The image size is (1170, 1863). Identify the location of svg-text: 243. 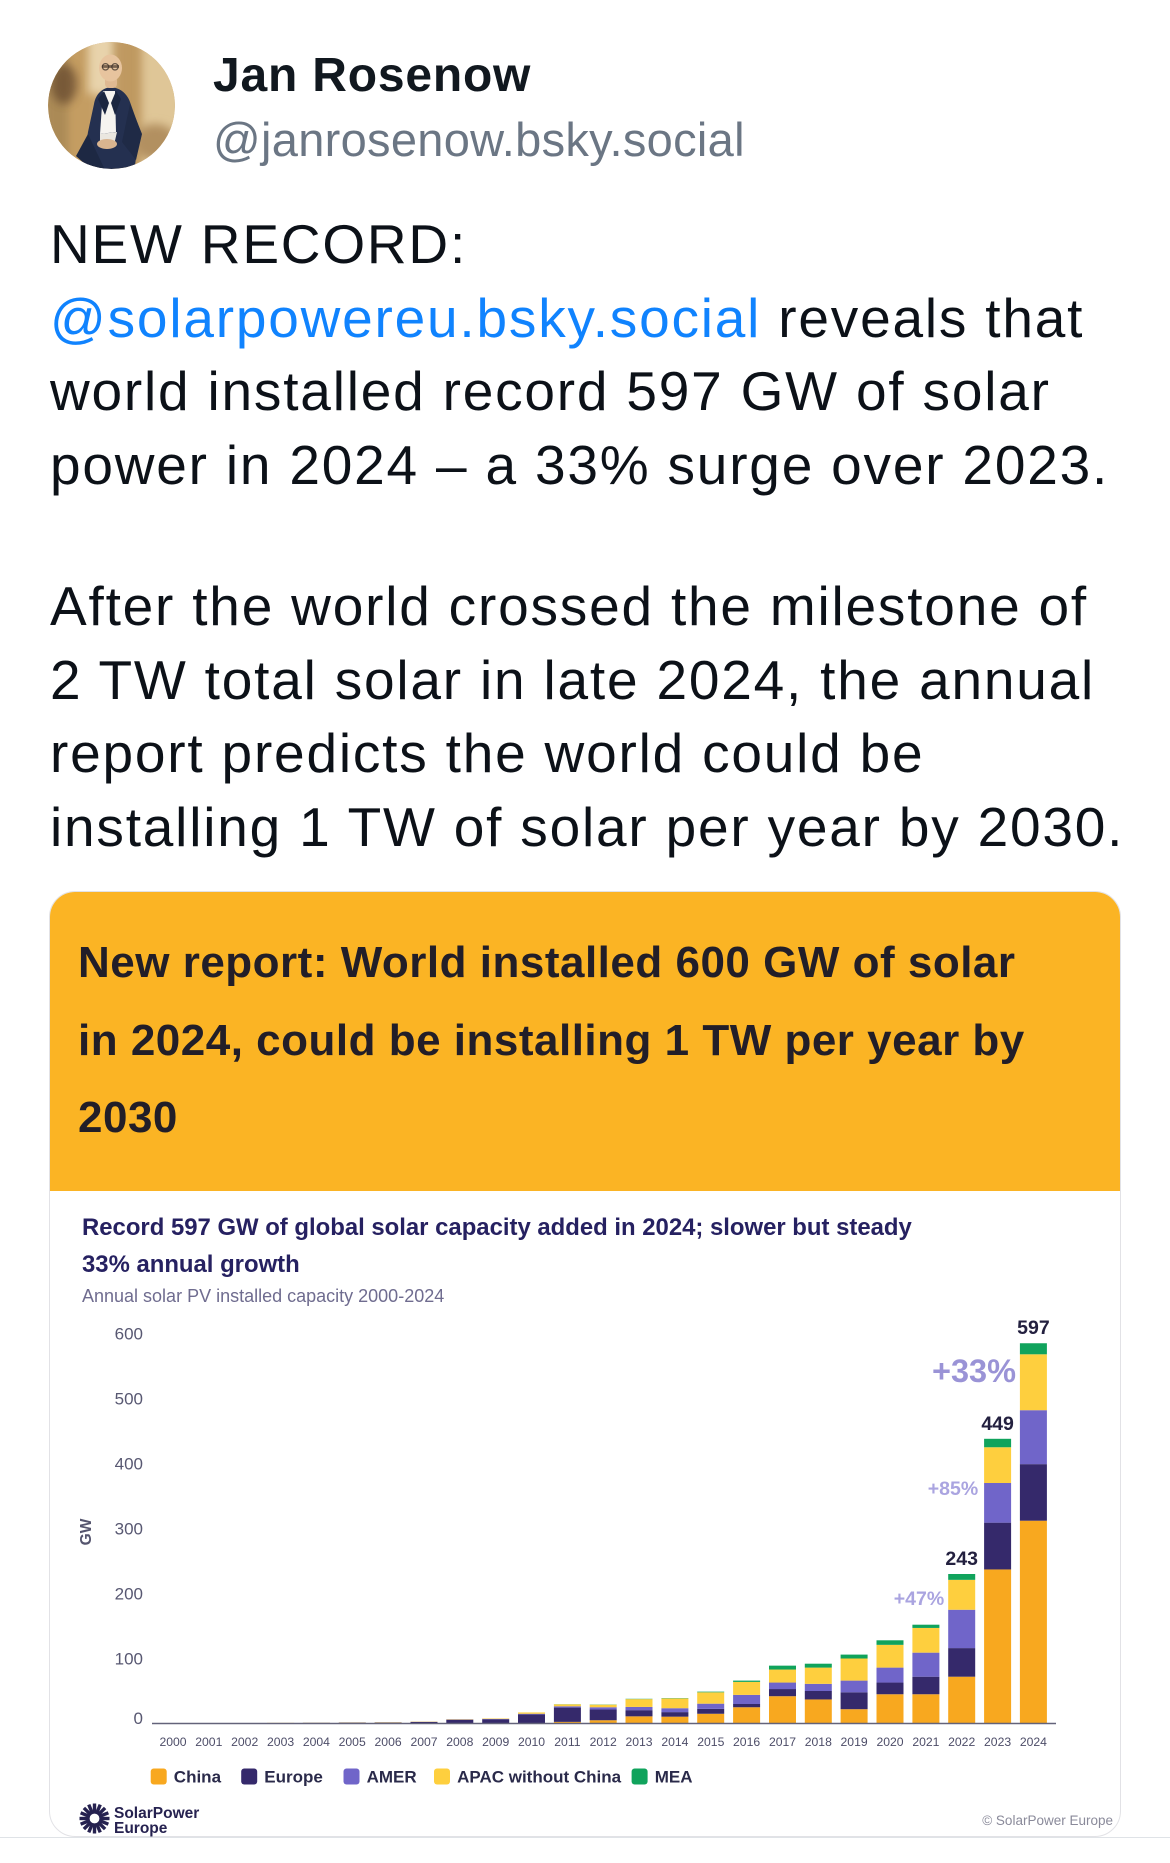
(961, 1559).